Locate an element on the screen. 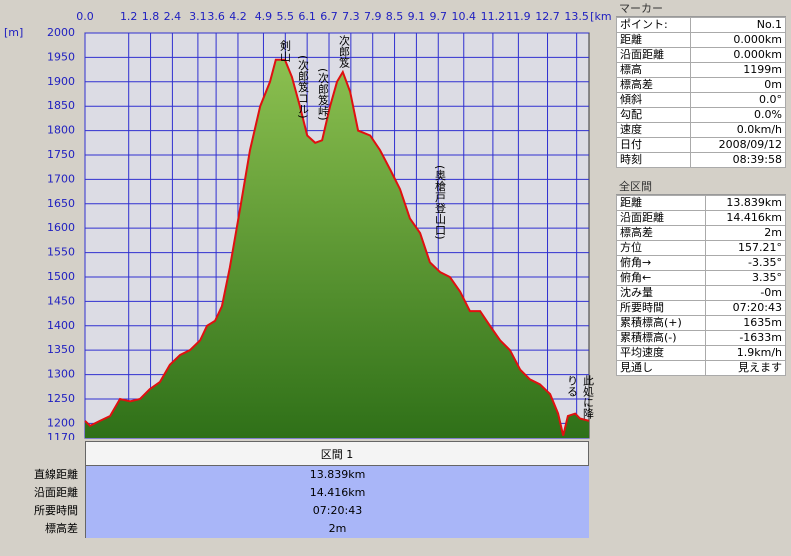 This screenshot has height=556, width=791. section-row: 直線距離 13.839km is located at coordinates (294, 475).